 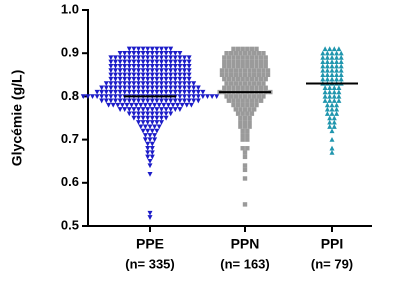 I want to click on y-tick-label: 0.9, so click(x=70, y=52).